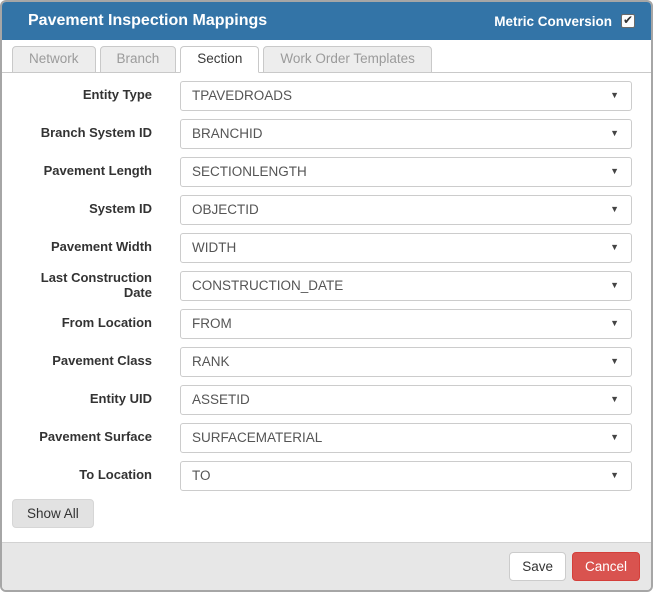 Image resolution: width=653 pixels, height=592 pixels. Describe the element at coordinates (138, 59) in the screenshot. I see `tab-branch: Branch` at that location.